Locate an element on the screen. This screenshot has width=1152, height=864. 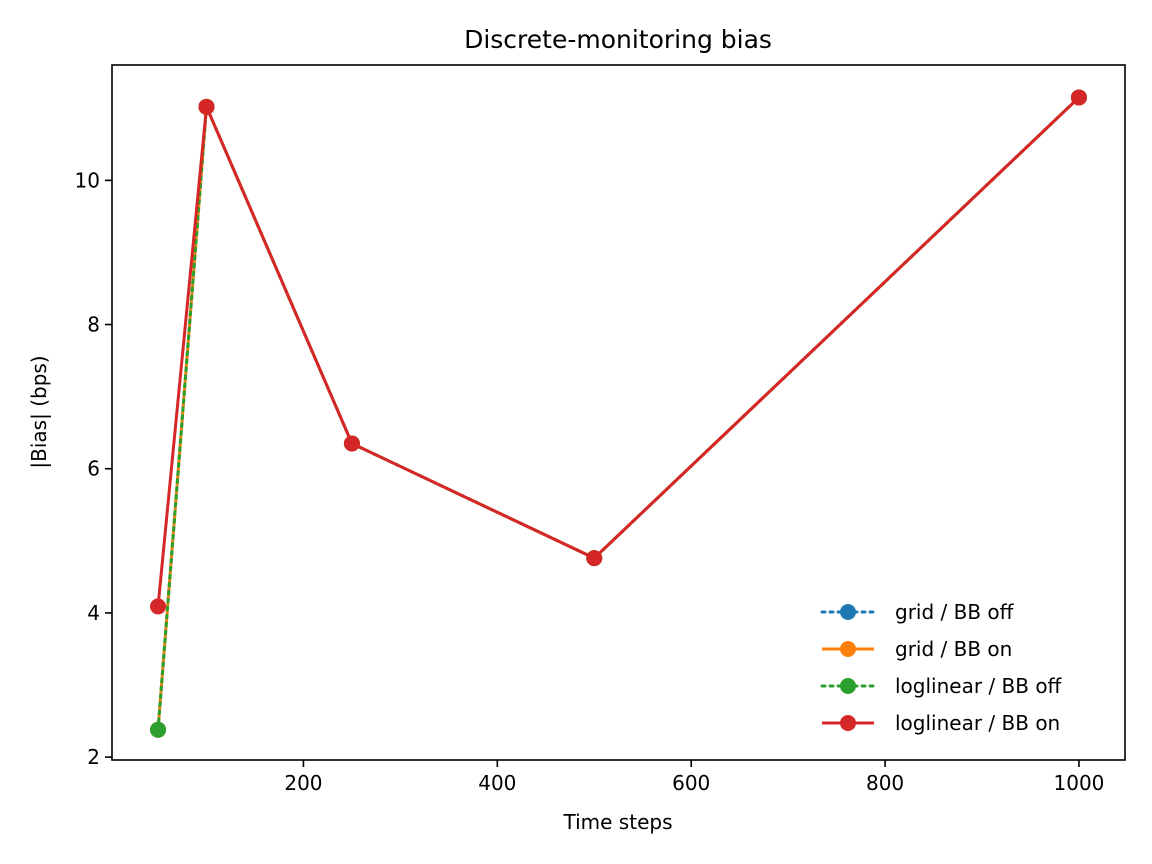
legend-label: grid / BB on is located at coordinates (953, 649).